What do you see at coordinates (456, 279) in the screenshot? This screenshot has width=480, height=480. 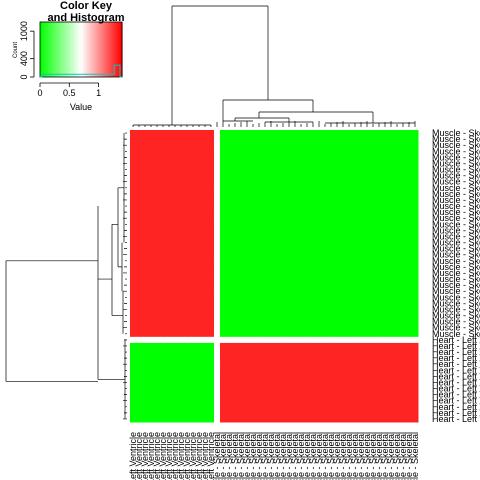 I see `row-label: Muscle - Skeletal` at bounding box center [456, 279].